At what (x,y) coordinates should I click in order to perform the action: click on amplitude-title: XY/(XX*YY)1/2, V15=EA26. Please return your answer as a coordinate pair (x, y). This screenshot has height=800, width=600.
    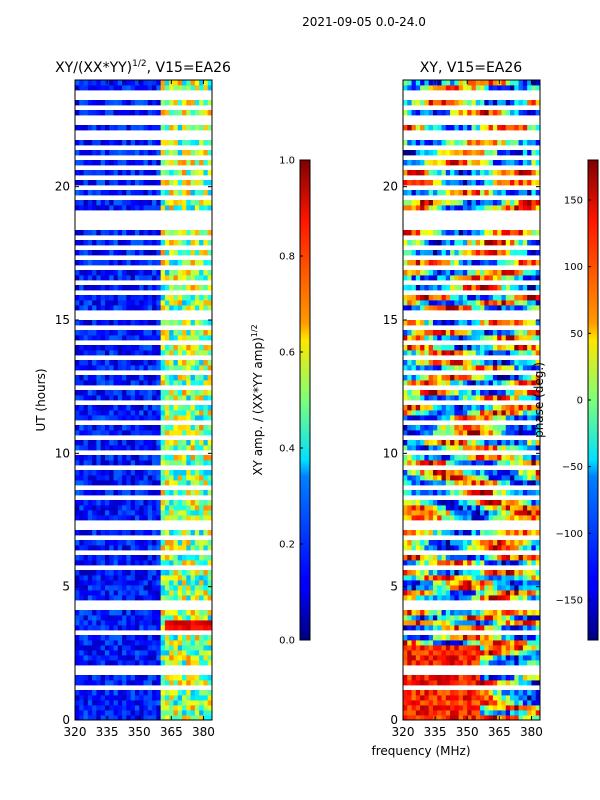
    Looking at the image, I should click on (143, 67).